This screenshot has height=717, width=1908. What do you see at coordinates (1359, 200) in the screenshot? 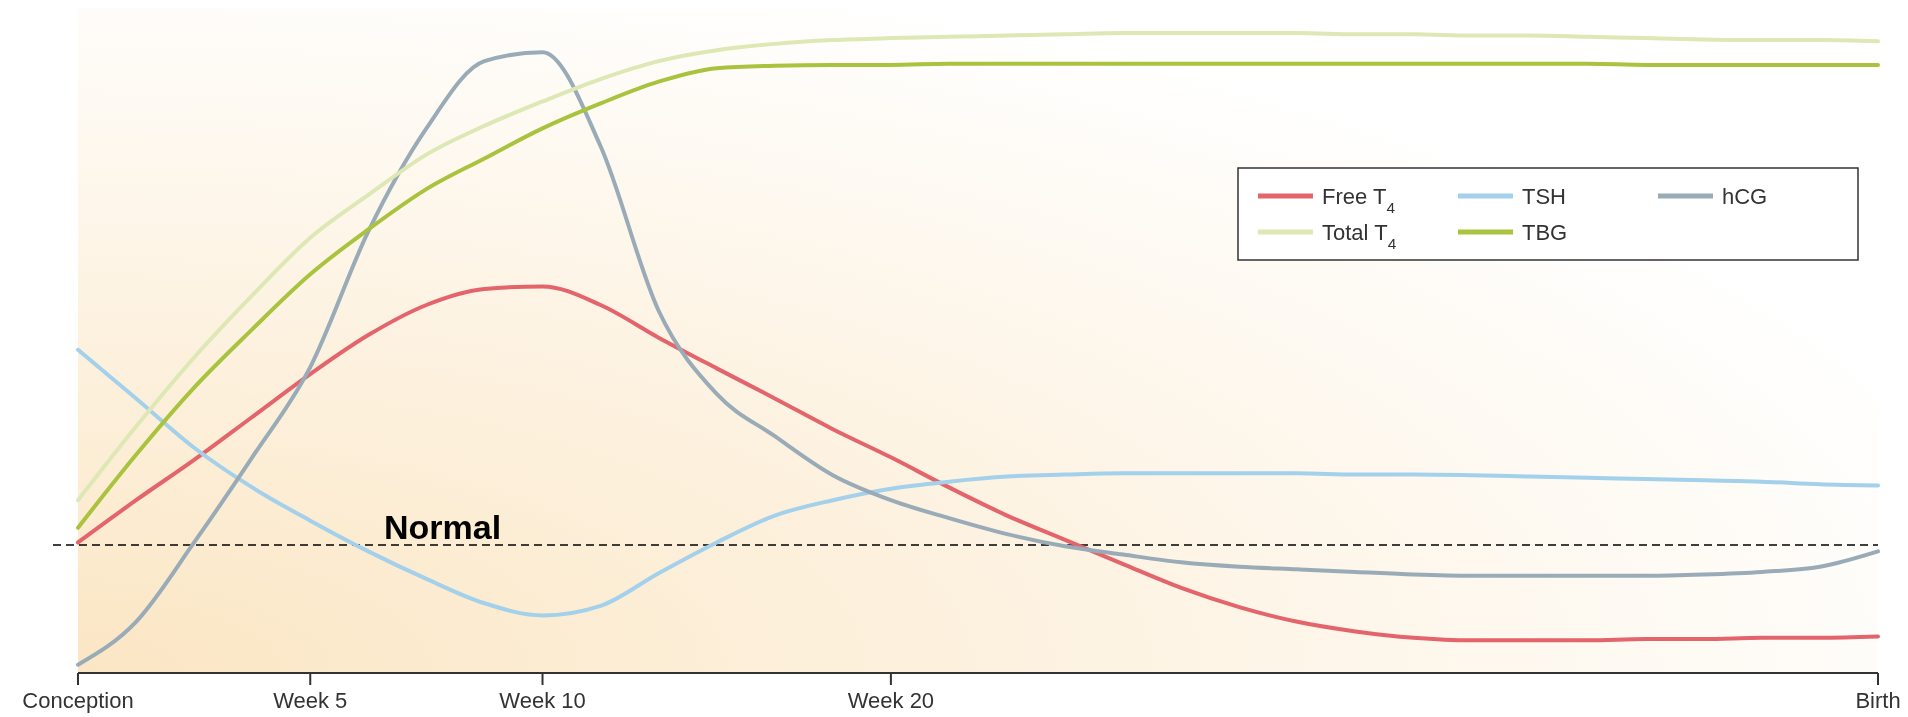
I see `legend-label: Free T$_{4}$` at bounding box center [1359, 200].